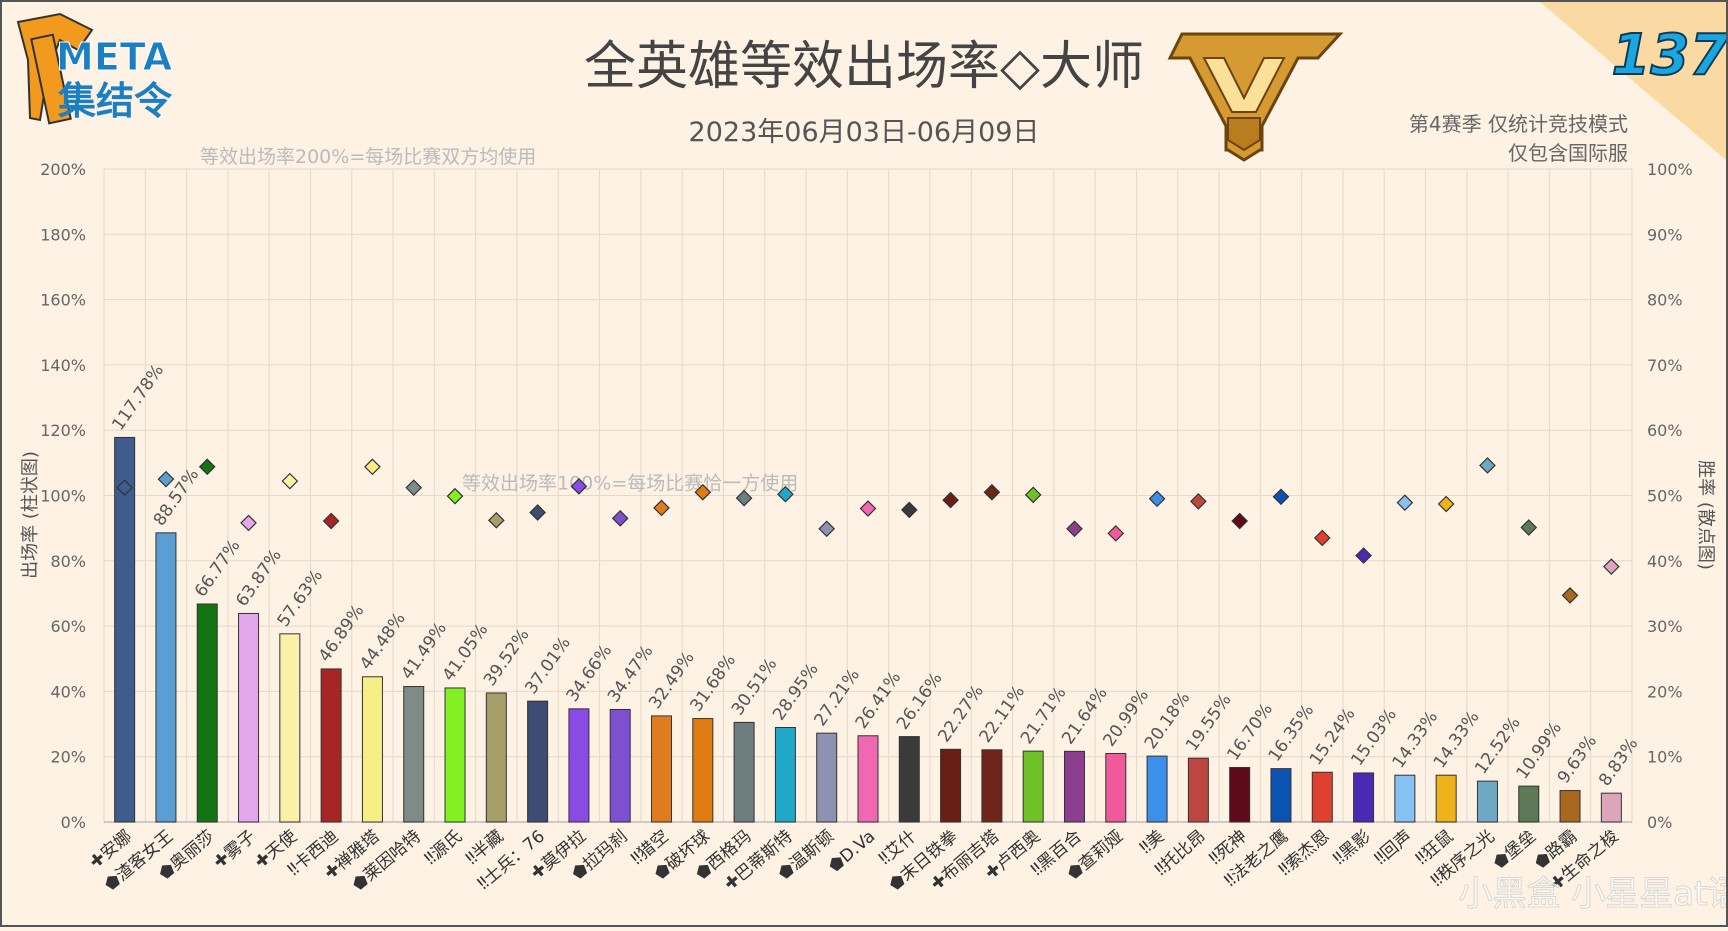 Image resolution: width=1728 pixels, height=931 pixels. What do you see at coordinates (63, 169) in the screenshot?
I see `y-tick-label: 200%` at bounding box center [63, 169].